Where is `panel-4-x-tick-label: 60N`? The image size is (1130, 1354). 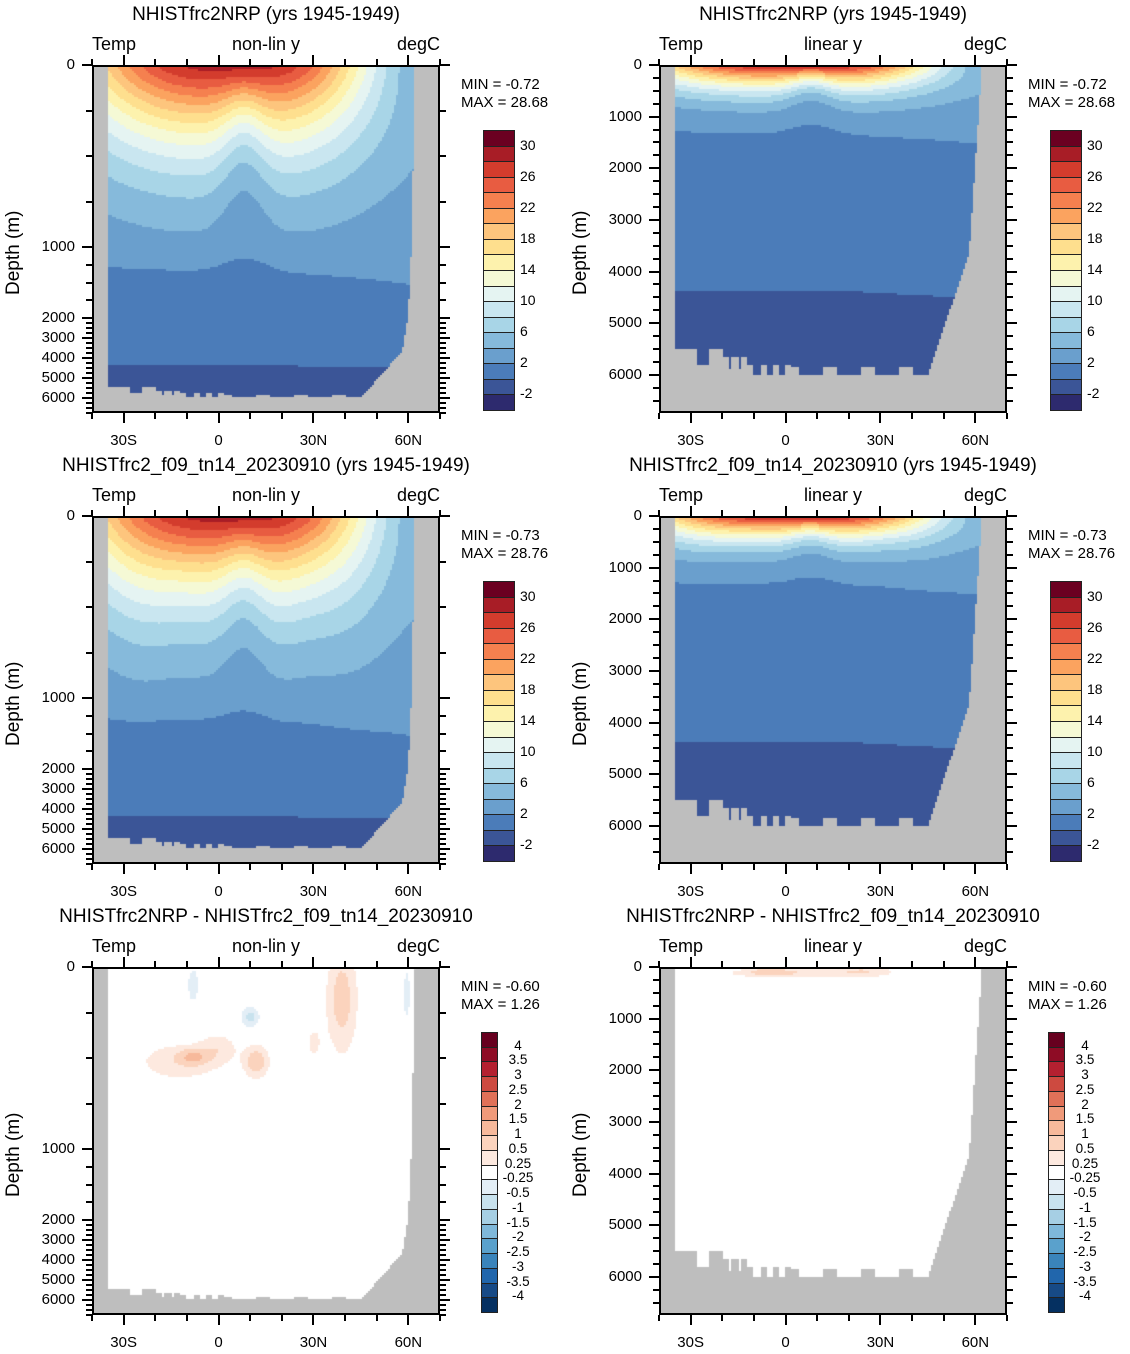
panel-4-x-tick-label: 60N is located at coordinates (975, 891).